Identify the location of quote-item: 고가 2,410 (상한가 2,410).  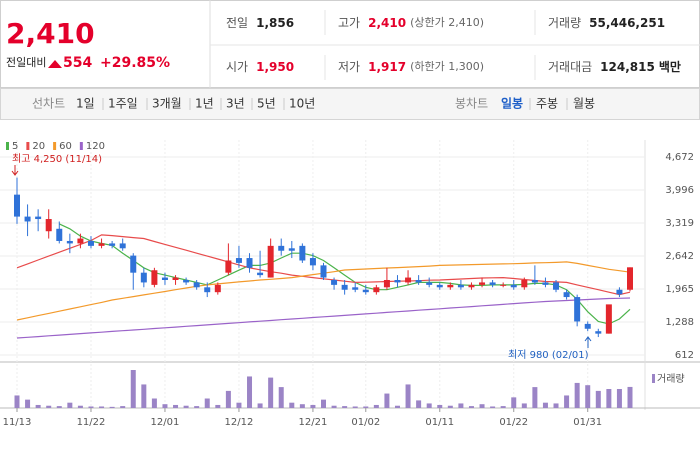
(411, 23).